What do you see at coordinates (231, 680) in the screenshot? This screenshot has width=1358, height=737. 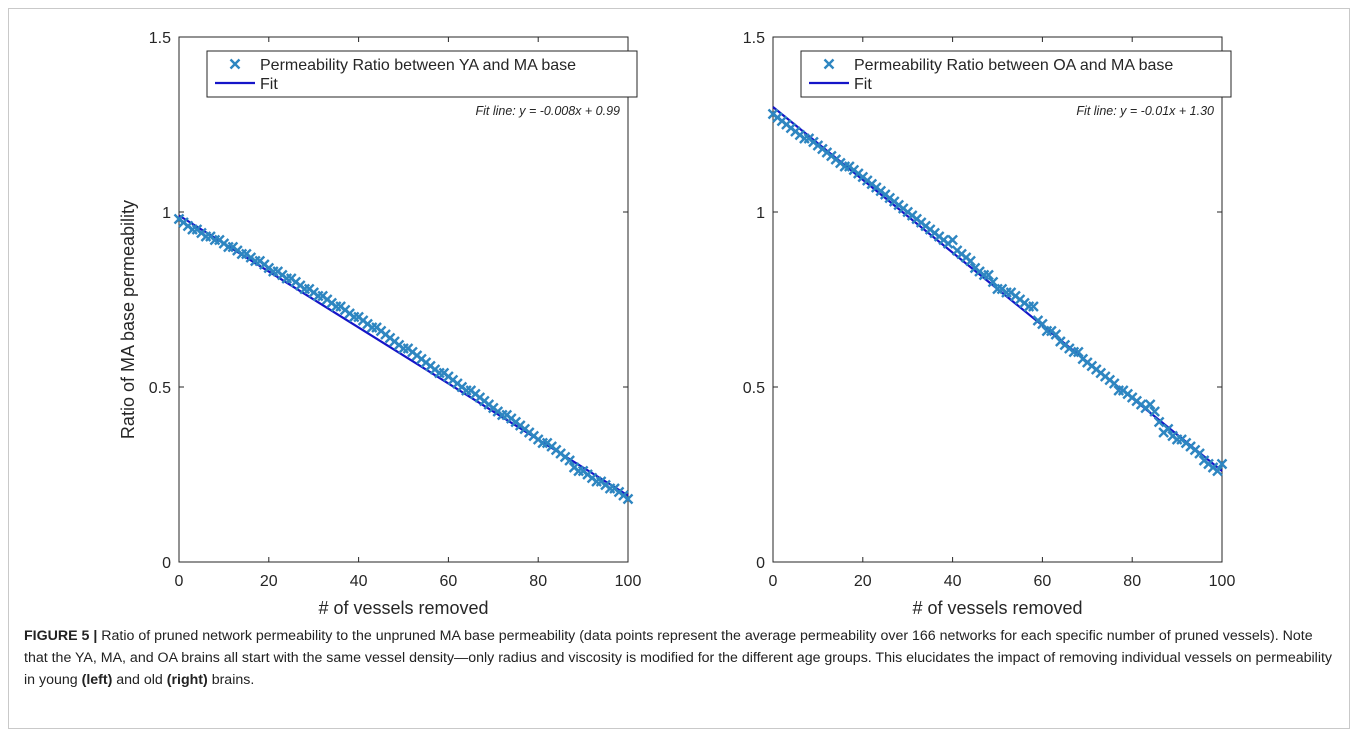 I see `caption-text-3: brains.` at bounding box center [231, 680].